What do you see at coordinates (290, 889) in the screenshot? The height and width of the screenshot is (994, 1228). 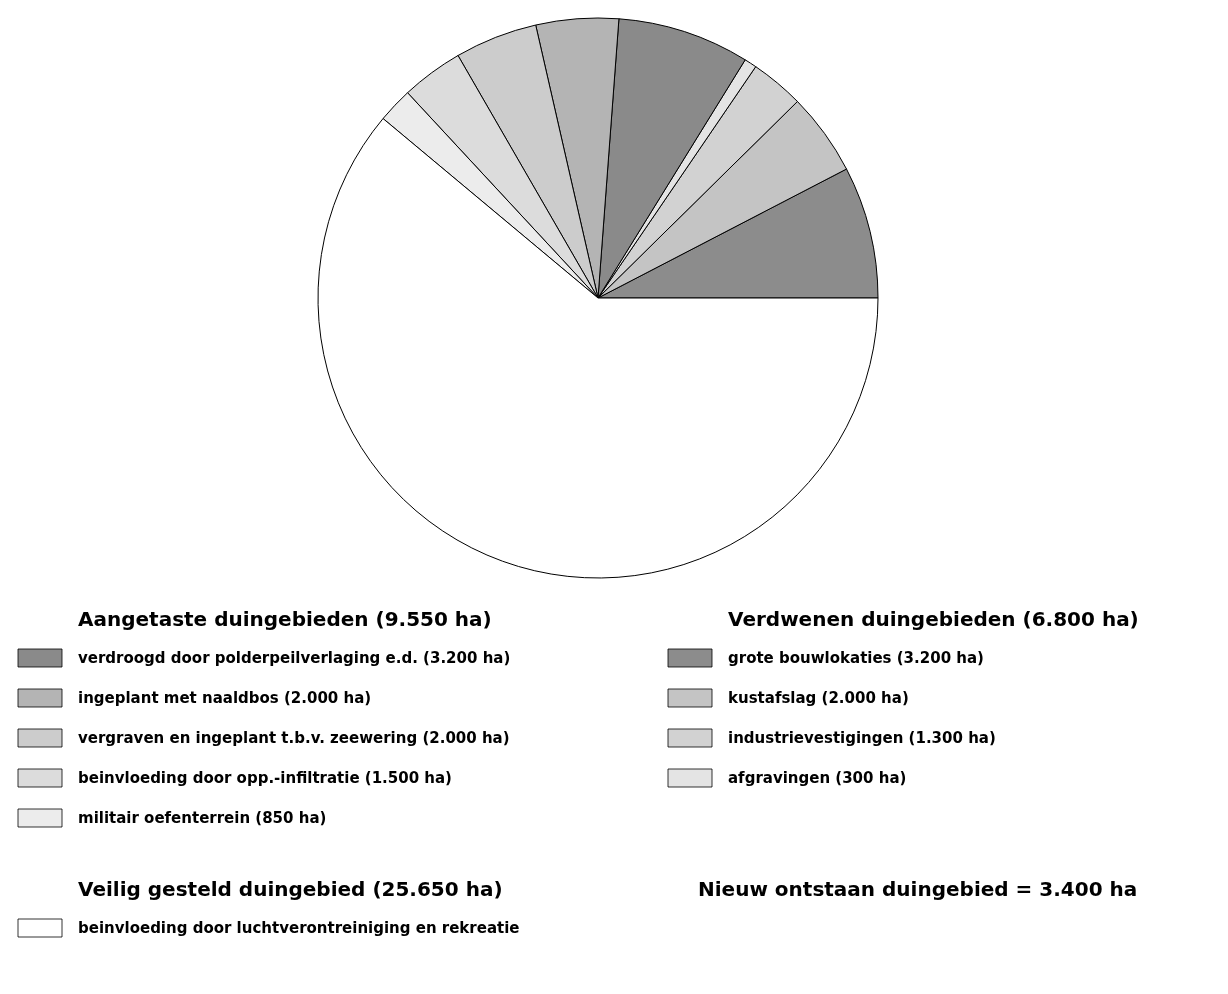 I see `text: Veilig gesteld duingebied (25.650 ha)` at bounding box center [290, 889].